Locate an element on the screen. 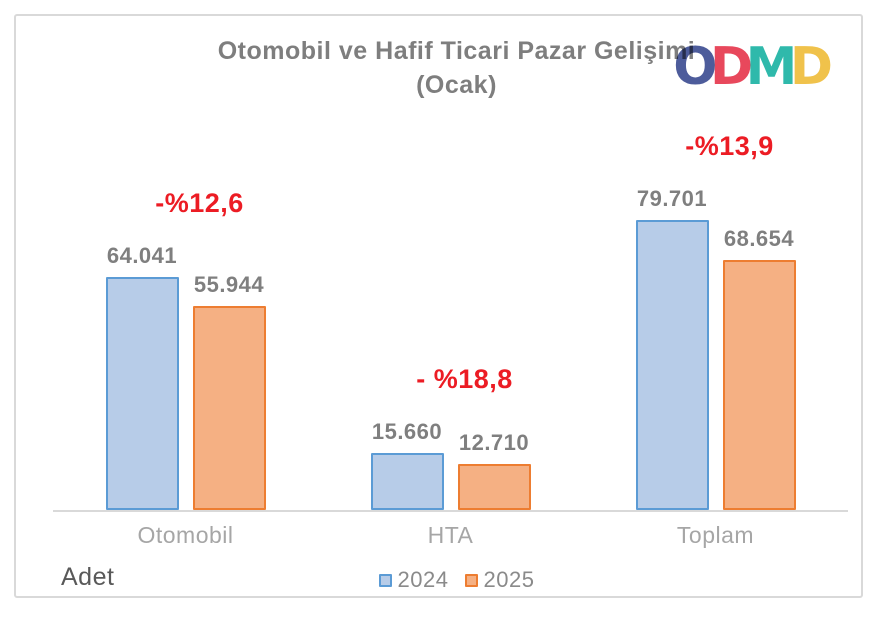  legend-swatch-2025 is located at coordinates (471, 580).